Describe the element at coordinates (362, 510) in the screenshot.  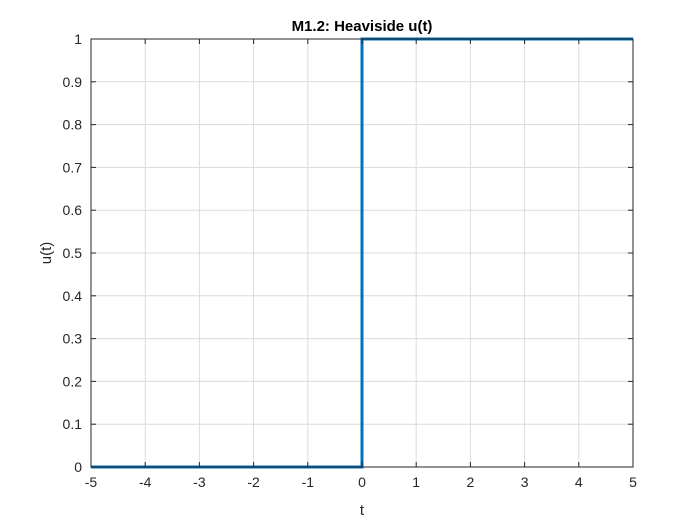
I see `x-axis-label: t` at that location.